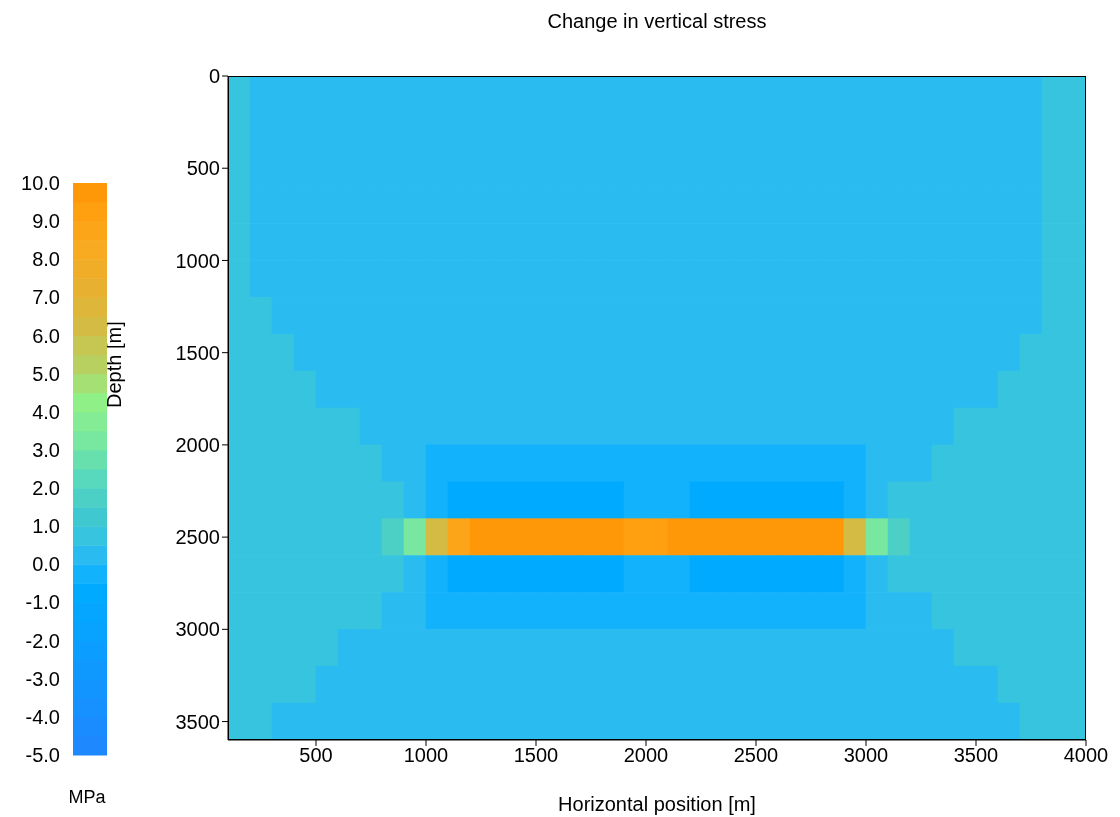 This screenshot has width=1120, height=817. Describe the element at coordinates (42, 602) in the screenshot. I see `color-bar-label: -1.0` at that location.